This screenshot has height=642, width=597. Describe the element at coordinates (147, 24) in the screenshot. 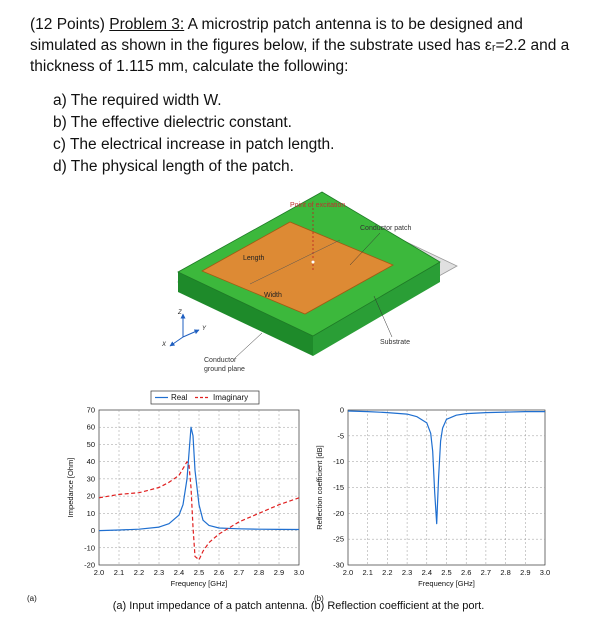

I see `problem-label: Problem 3:` at that location.